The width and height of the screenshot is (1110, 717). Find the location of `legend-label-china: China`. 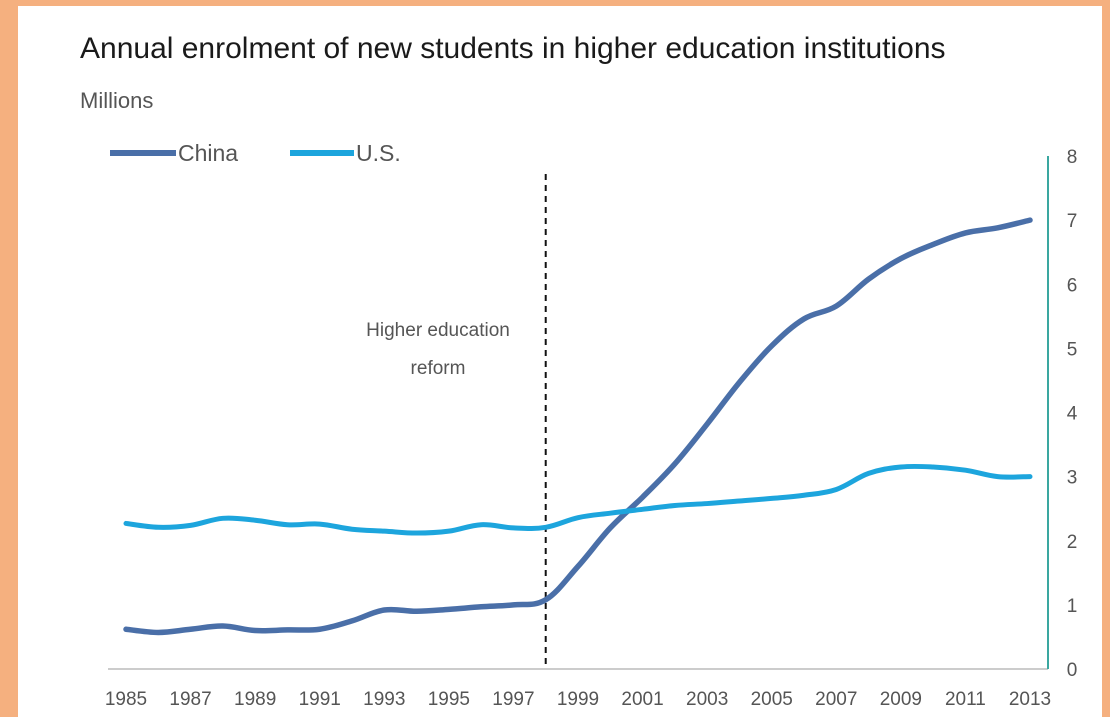

legend-label-china: China is located at coordinates (208, 153).